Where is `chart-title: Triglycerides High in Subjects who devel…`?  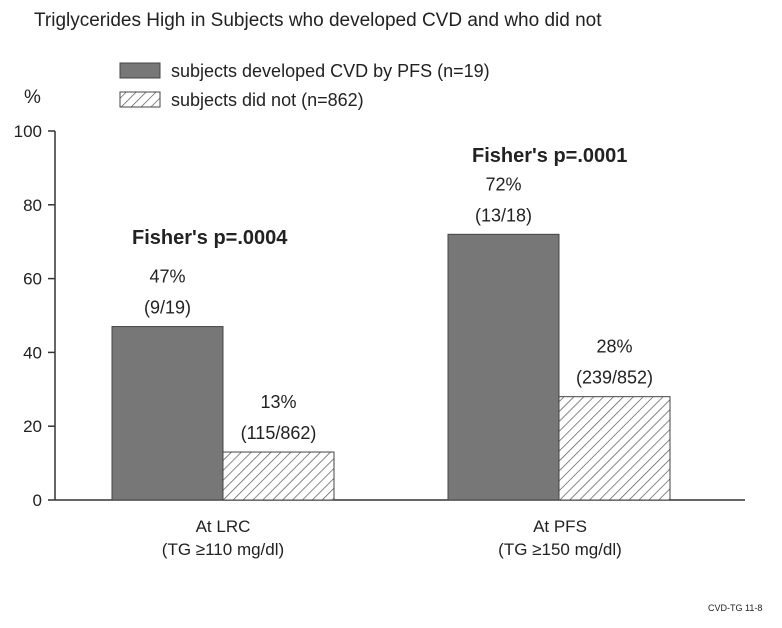 chart-title: Triglycerides High in Subjects who devel… is located at coordinates (318, 20).